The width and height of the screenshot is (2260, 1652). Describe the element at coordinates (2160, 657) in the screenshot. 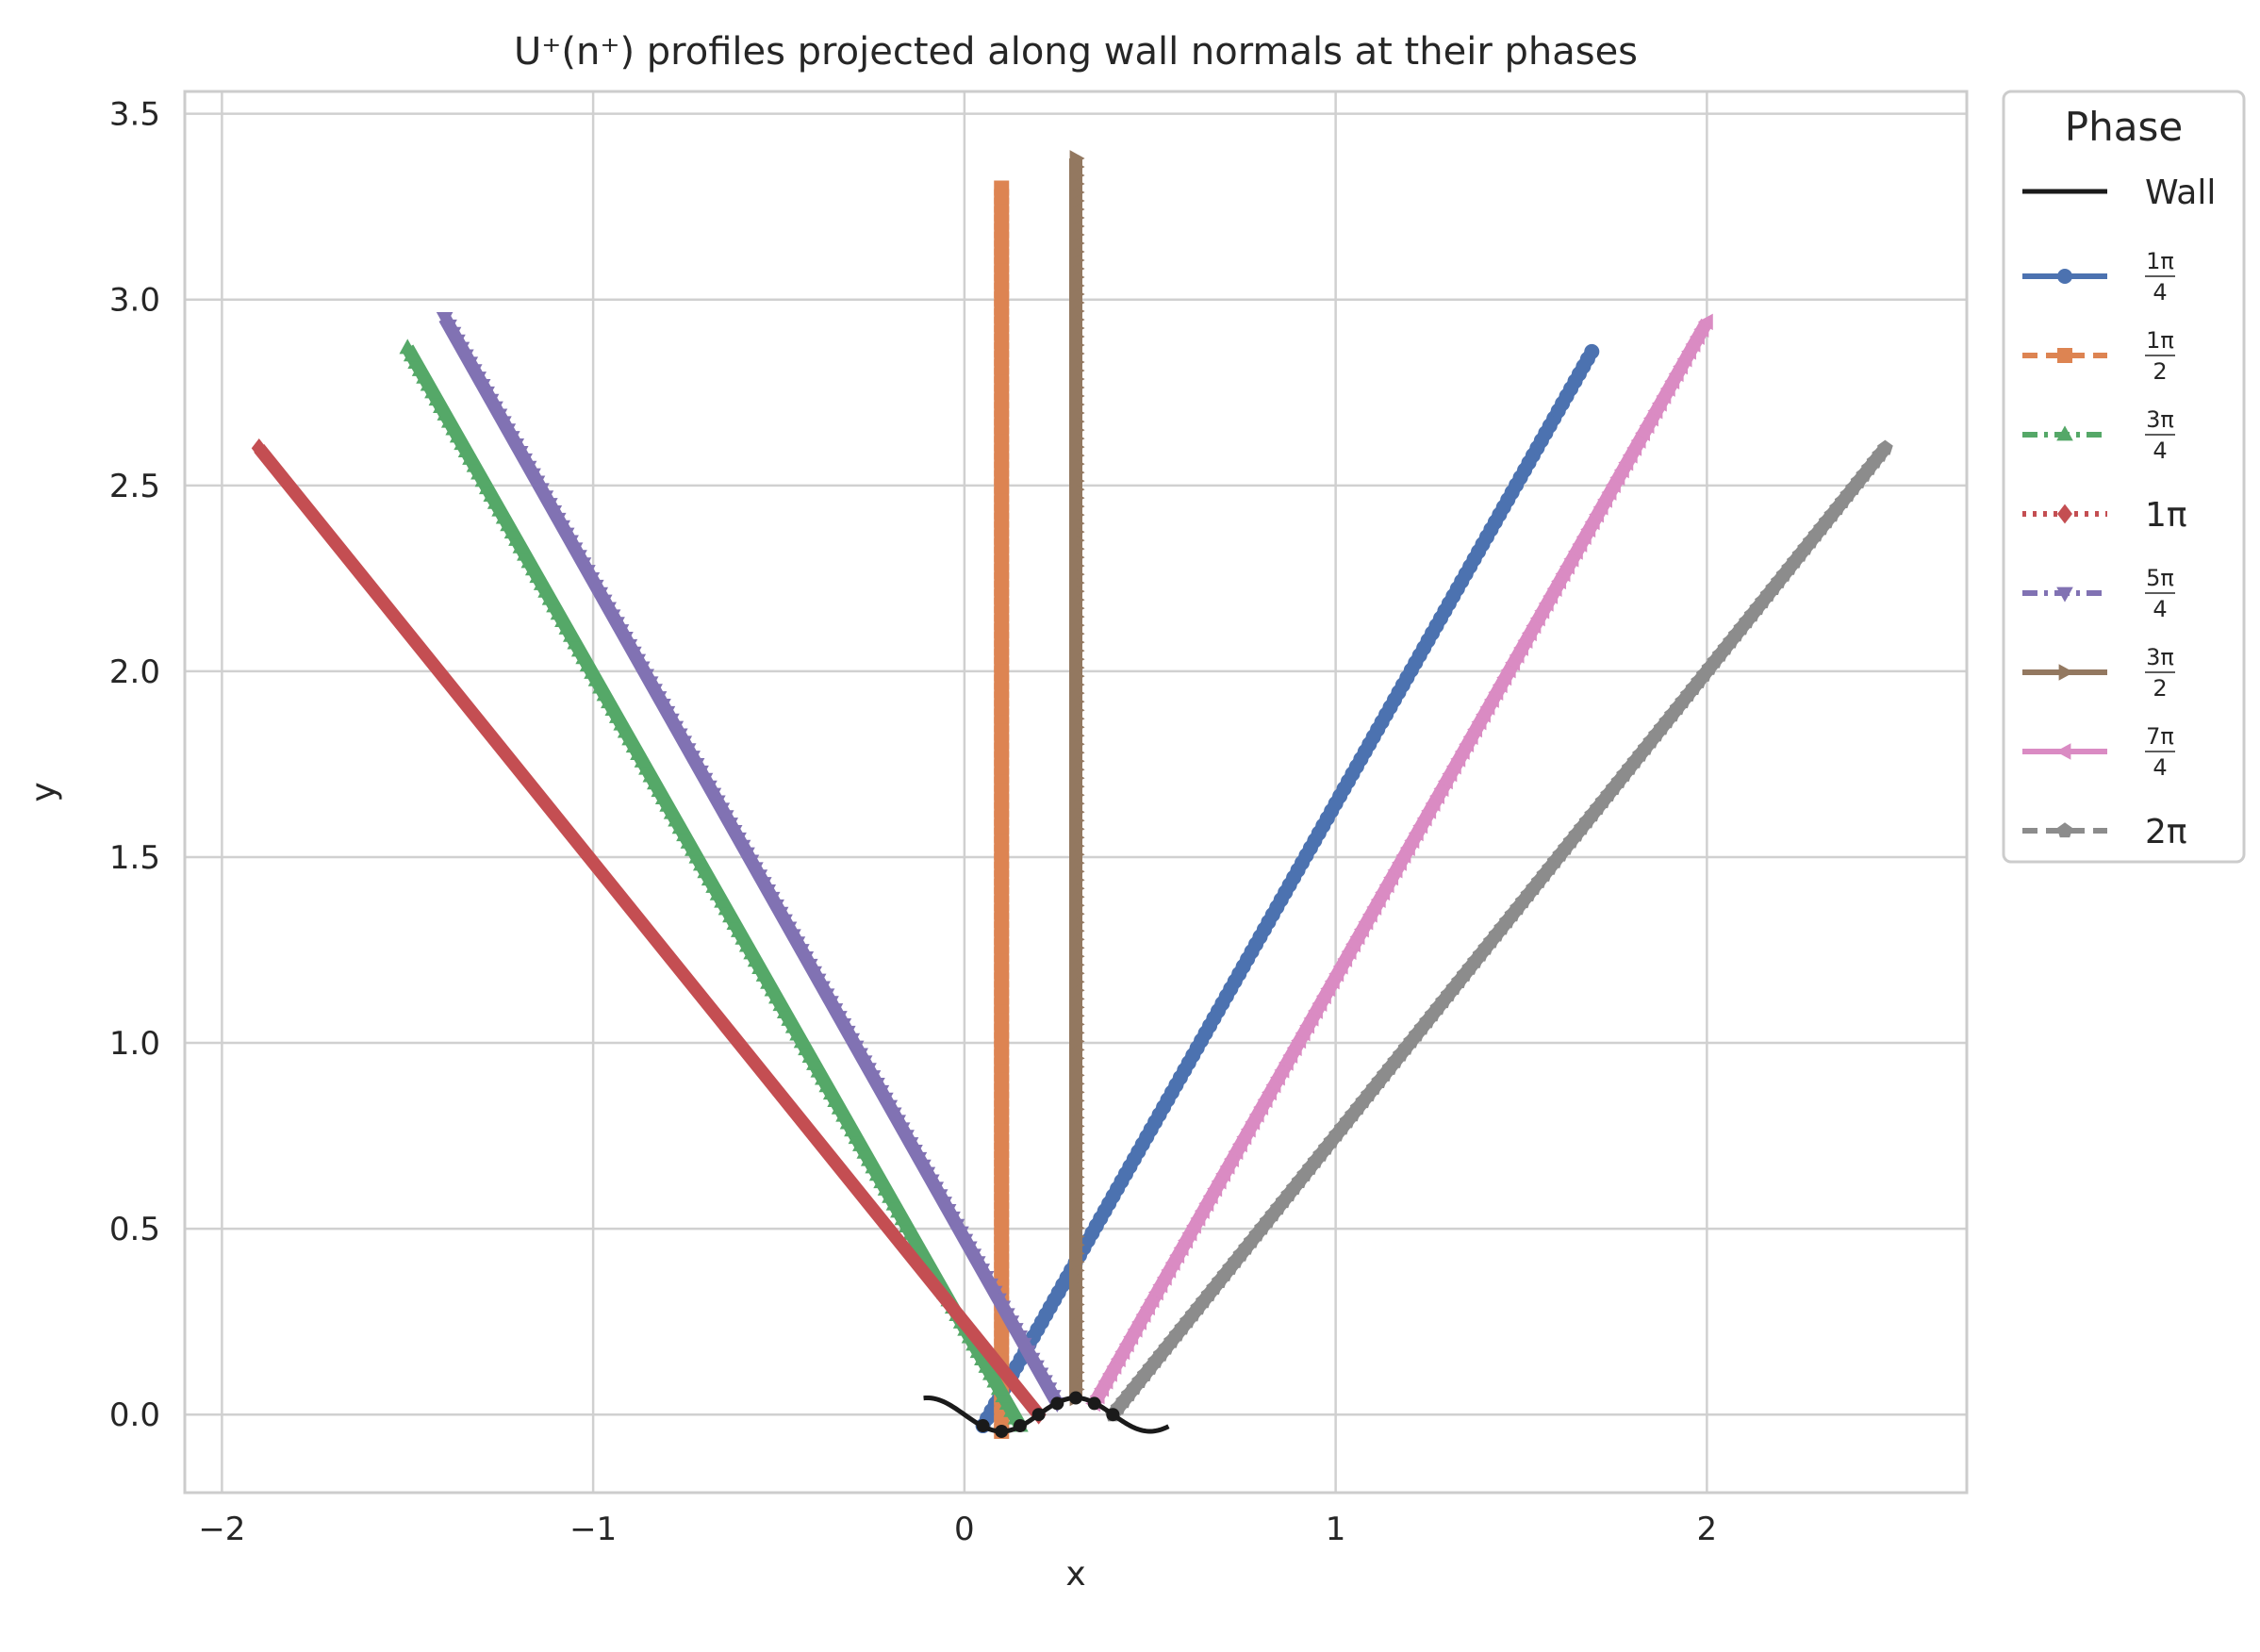

I see `legend-numerator: 3π` at that location.